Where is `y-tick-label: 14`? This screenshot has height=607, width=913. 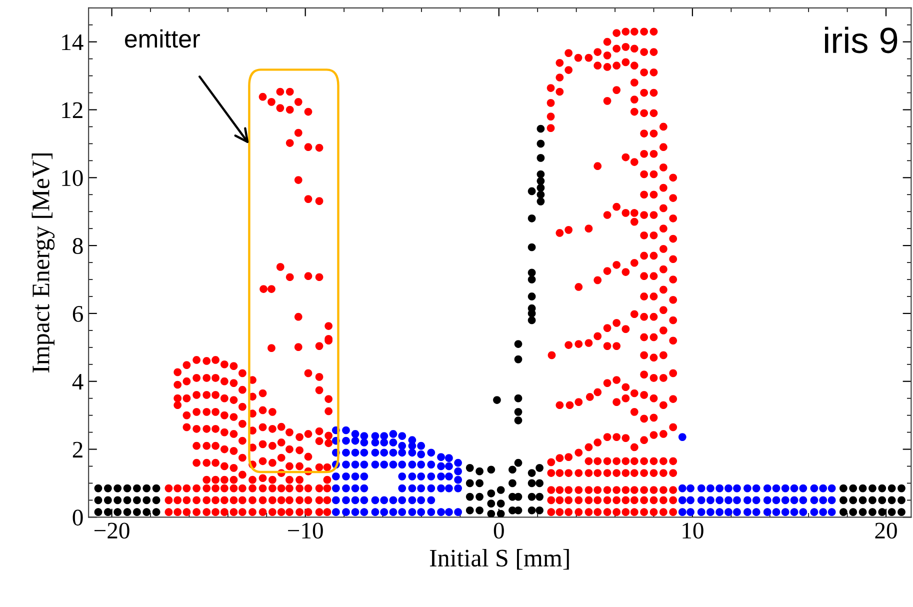 y-tick-label: 14 is located at coordinates (73, 42).